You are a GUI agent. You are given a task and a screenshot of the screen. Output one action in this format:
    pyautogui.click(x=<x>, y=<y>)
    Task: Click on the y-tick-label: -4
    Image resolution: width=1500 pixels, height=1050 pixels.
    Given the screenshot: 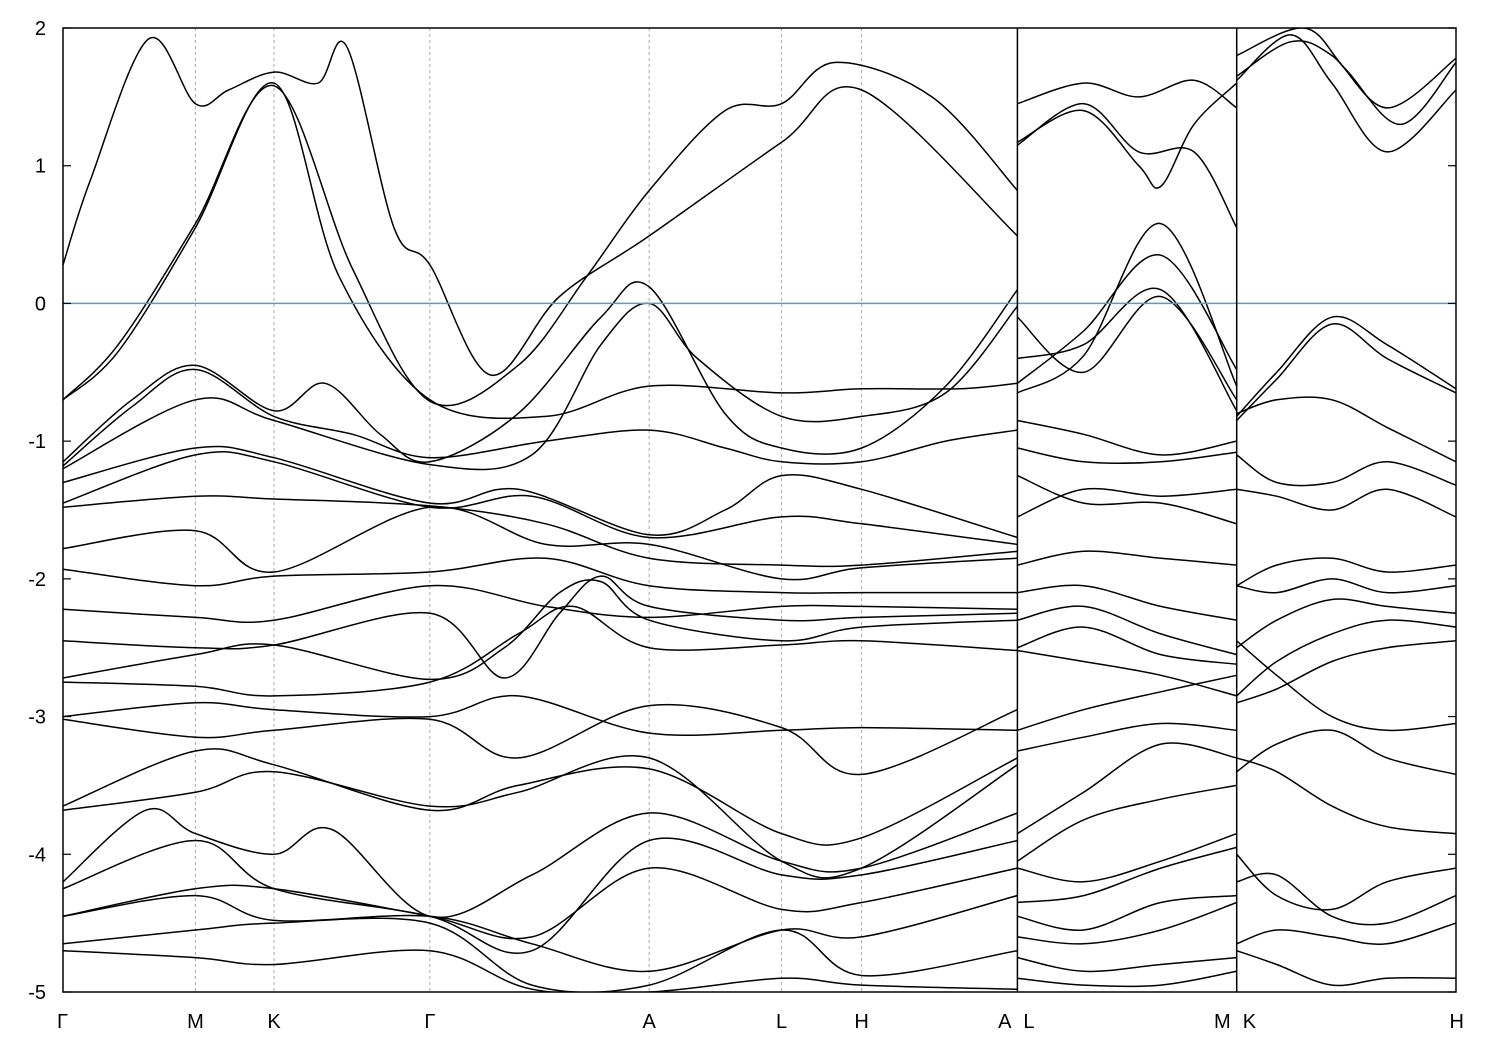 What is the action you would take?
    pyautogui.click(x=37, y=855)
    